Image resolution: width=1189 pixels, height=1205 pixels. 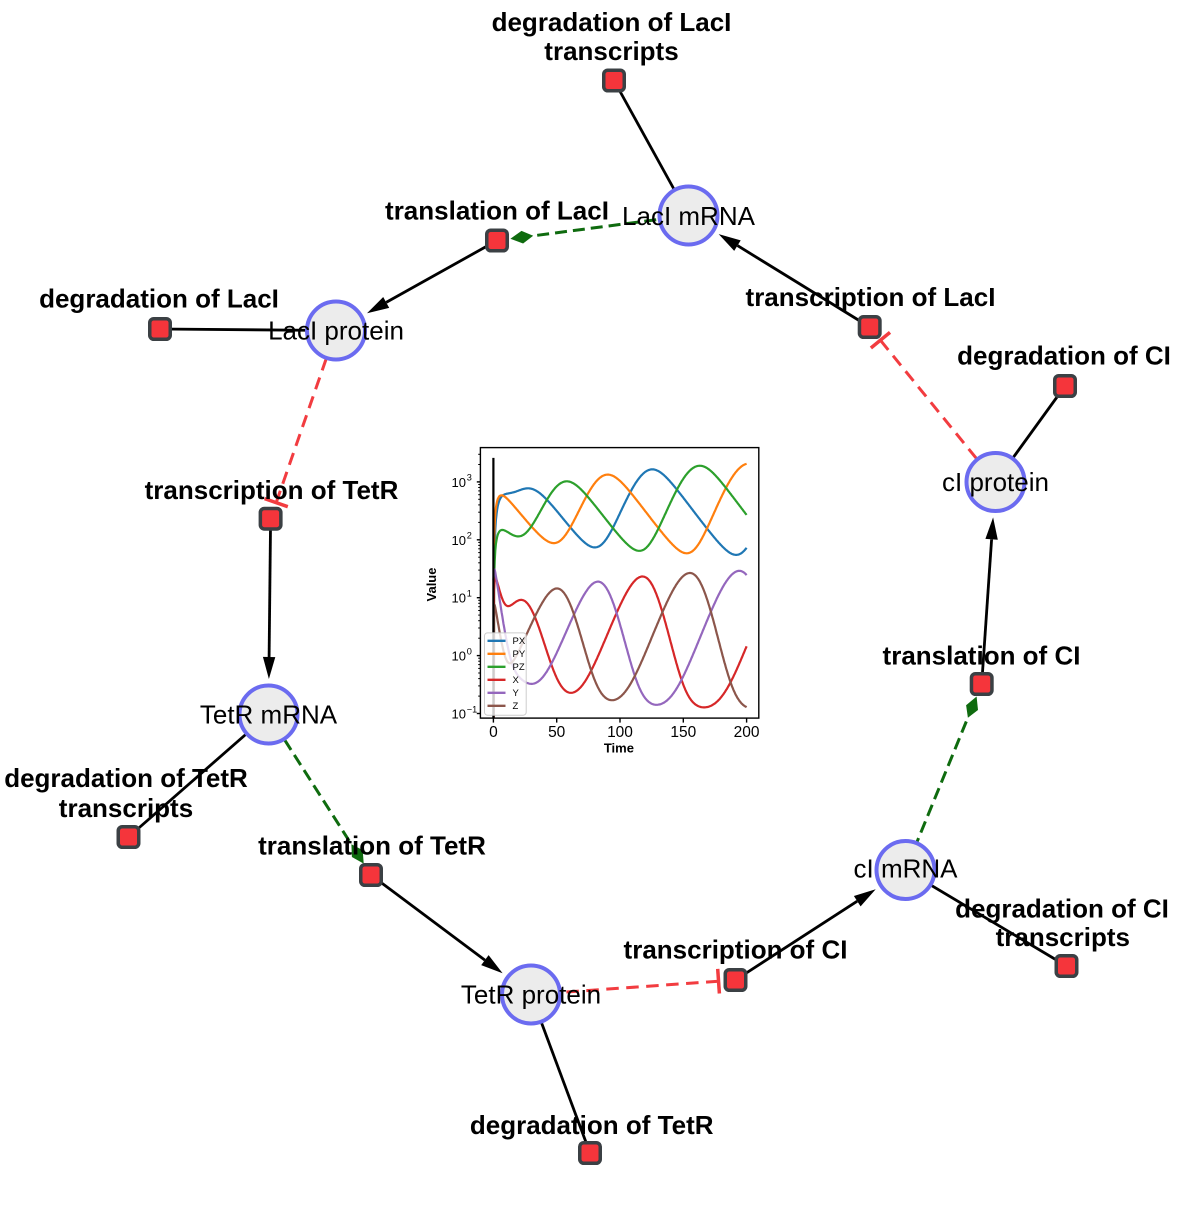 I want to click on svg-text: translation of CI, so click(x=982, y=655).